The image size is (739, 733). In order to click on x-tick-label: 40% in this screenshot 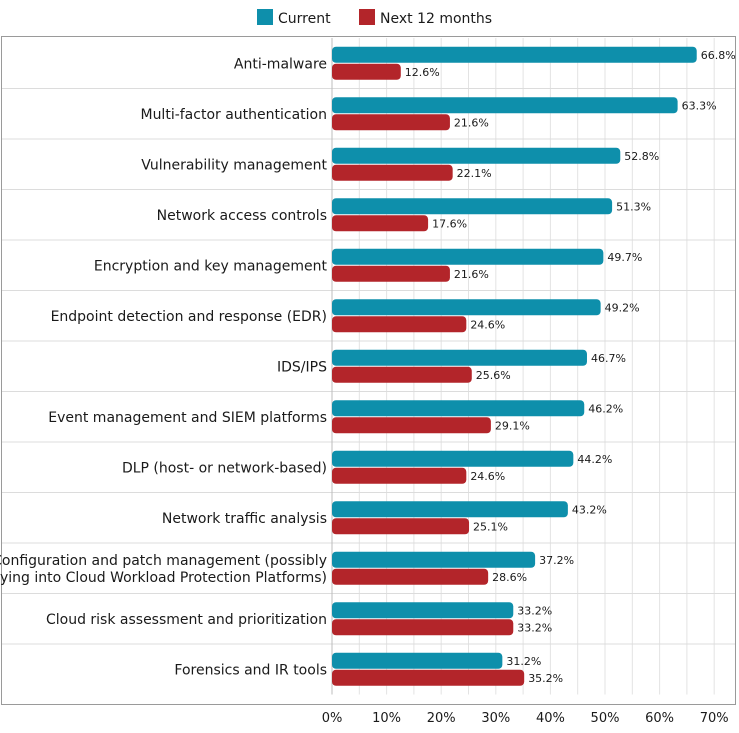, I will do `click(550, 718)`.